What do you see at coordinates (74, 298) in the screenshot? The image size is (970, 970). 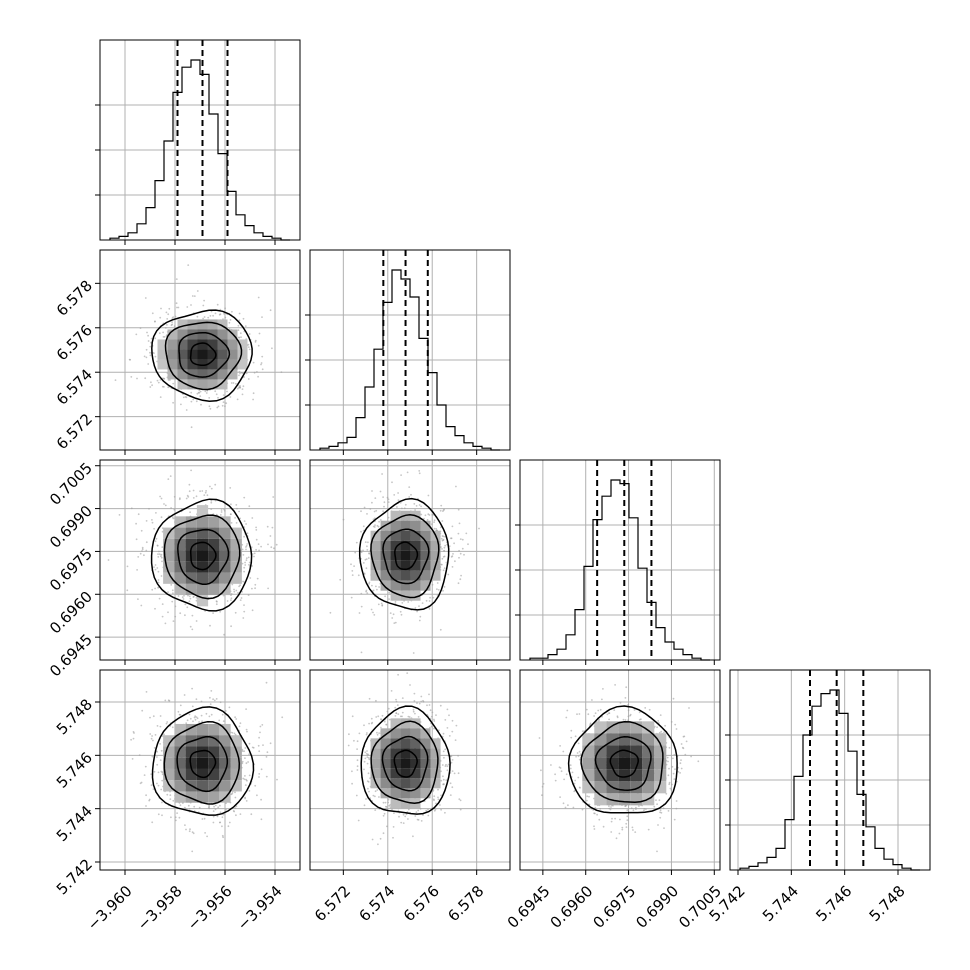 I see `y-tick-label: 6.578` at bounding box center [74, 298].